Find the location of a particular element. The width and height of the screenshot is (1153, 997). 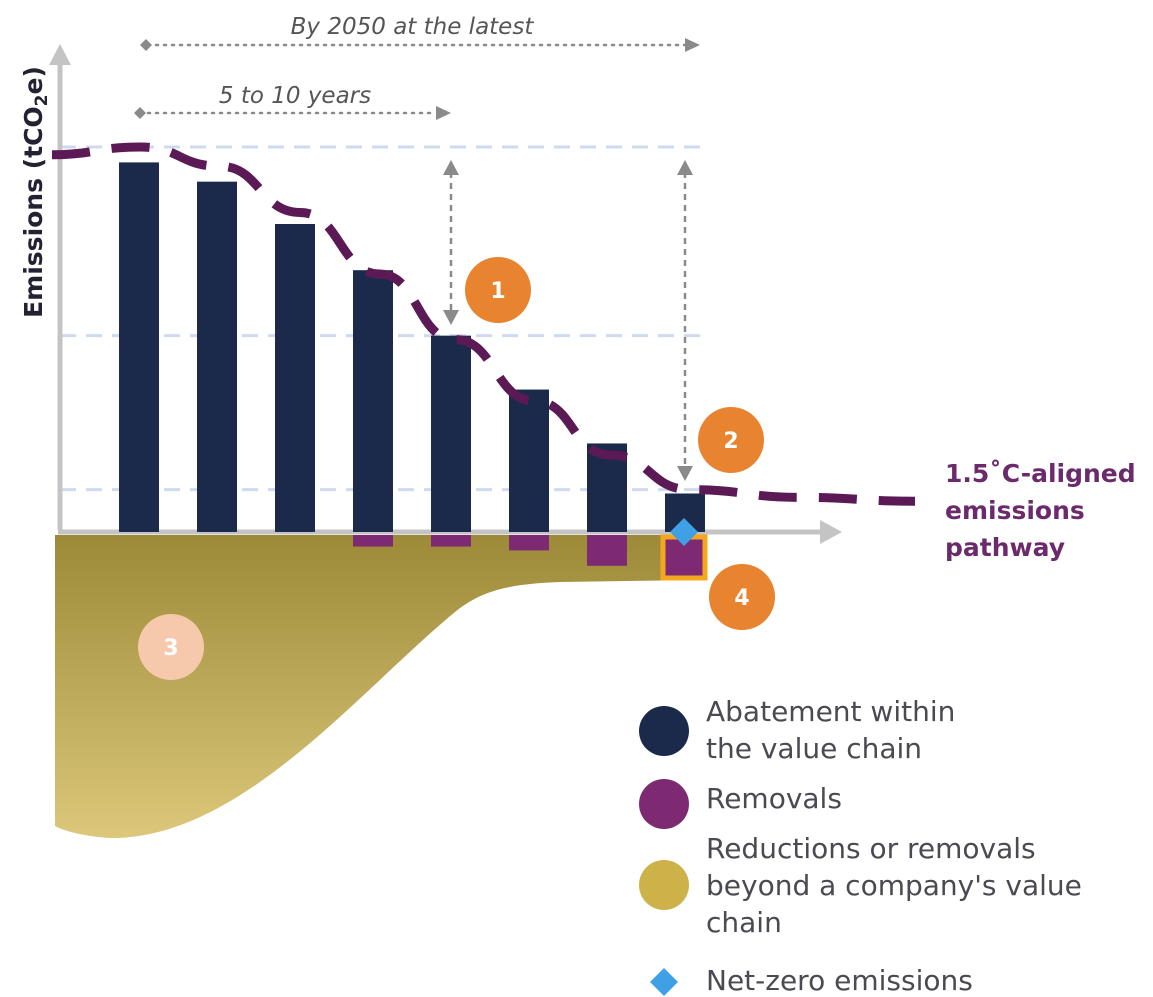

legend-removals-swatch is located at coordinates (664, 804).